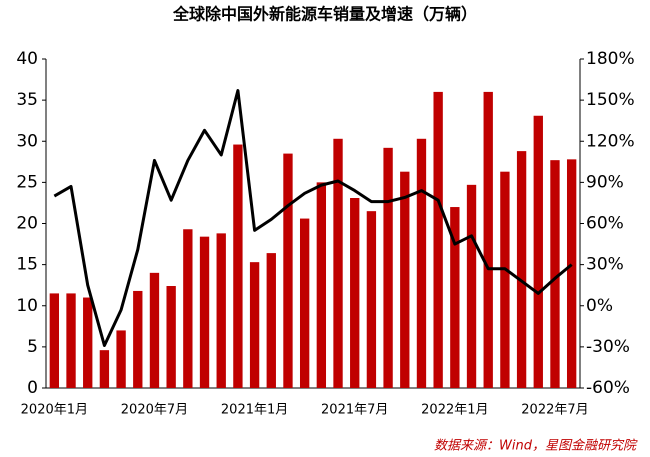  I want to click on x-tick-label: 2021年7月, so click(354, 410).